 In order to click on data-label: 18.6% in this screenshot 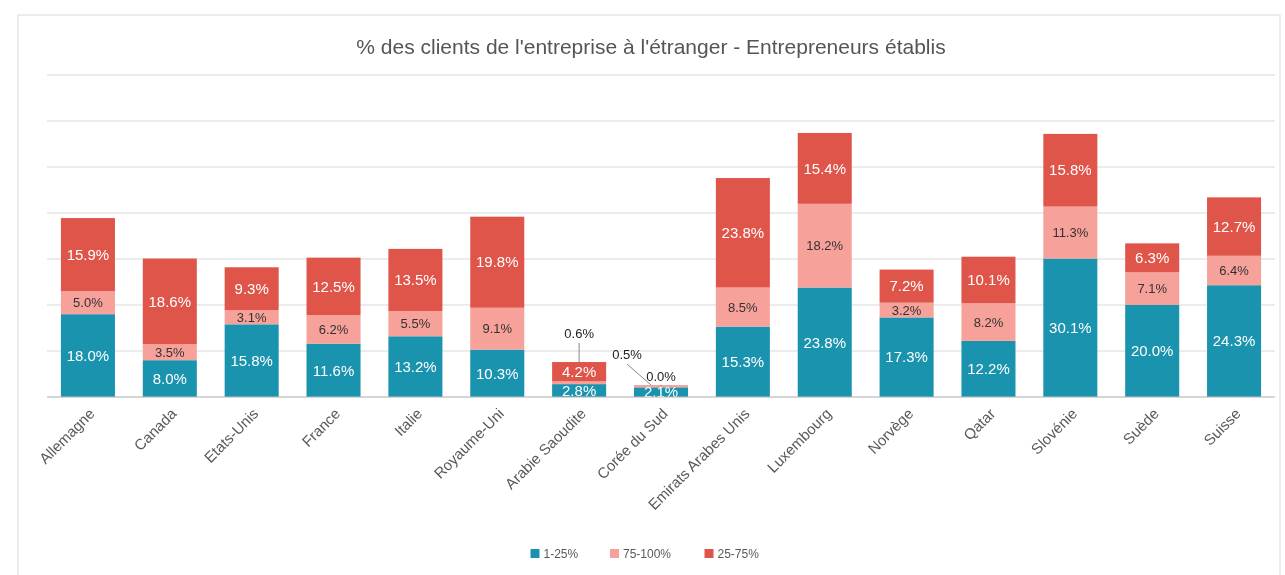, I will do `click(170, 301)`.